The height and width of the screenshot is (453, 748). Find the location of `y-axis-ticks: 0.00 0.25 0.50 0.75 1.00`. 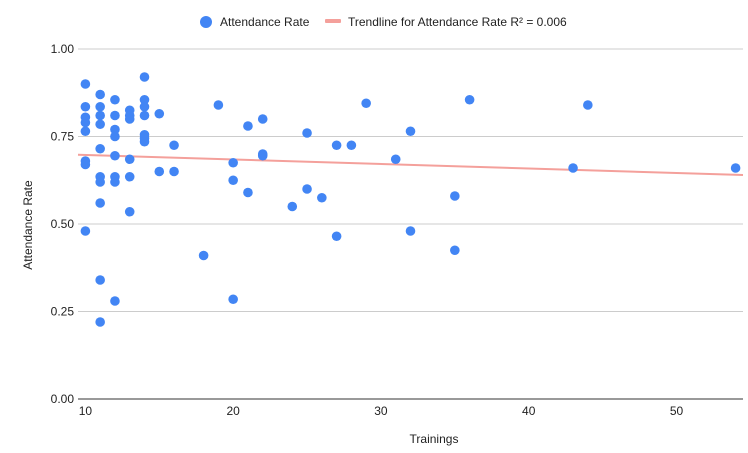

y-axis-ticks: 0.00 0.25 0.50 0.75 1.00 is located at coordinates (63, 224).